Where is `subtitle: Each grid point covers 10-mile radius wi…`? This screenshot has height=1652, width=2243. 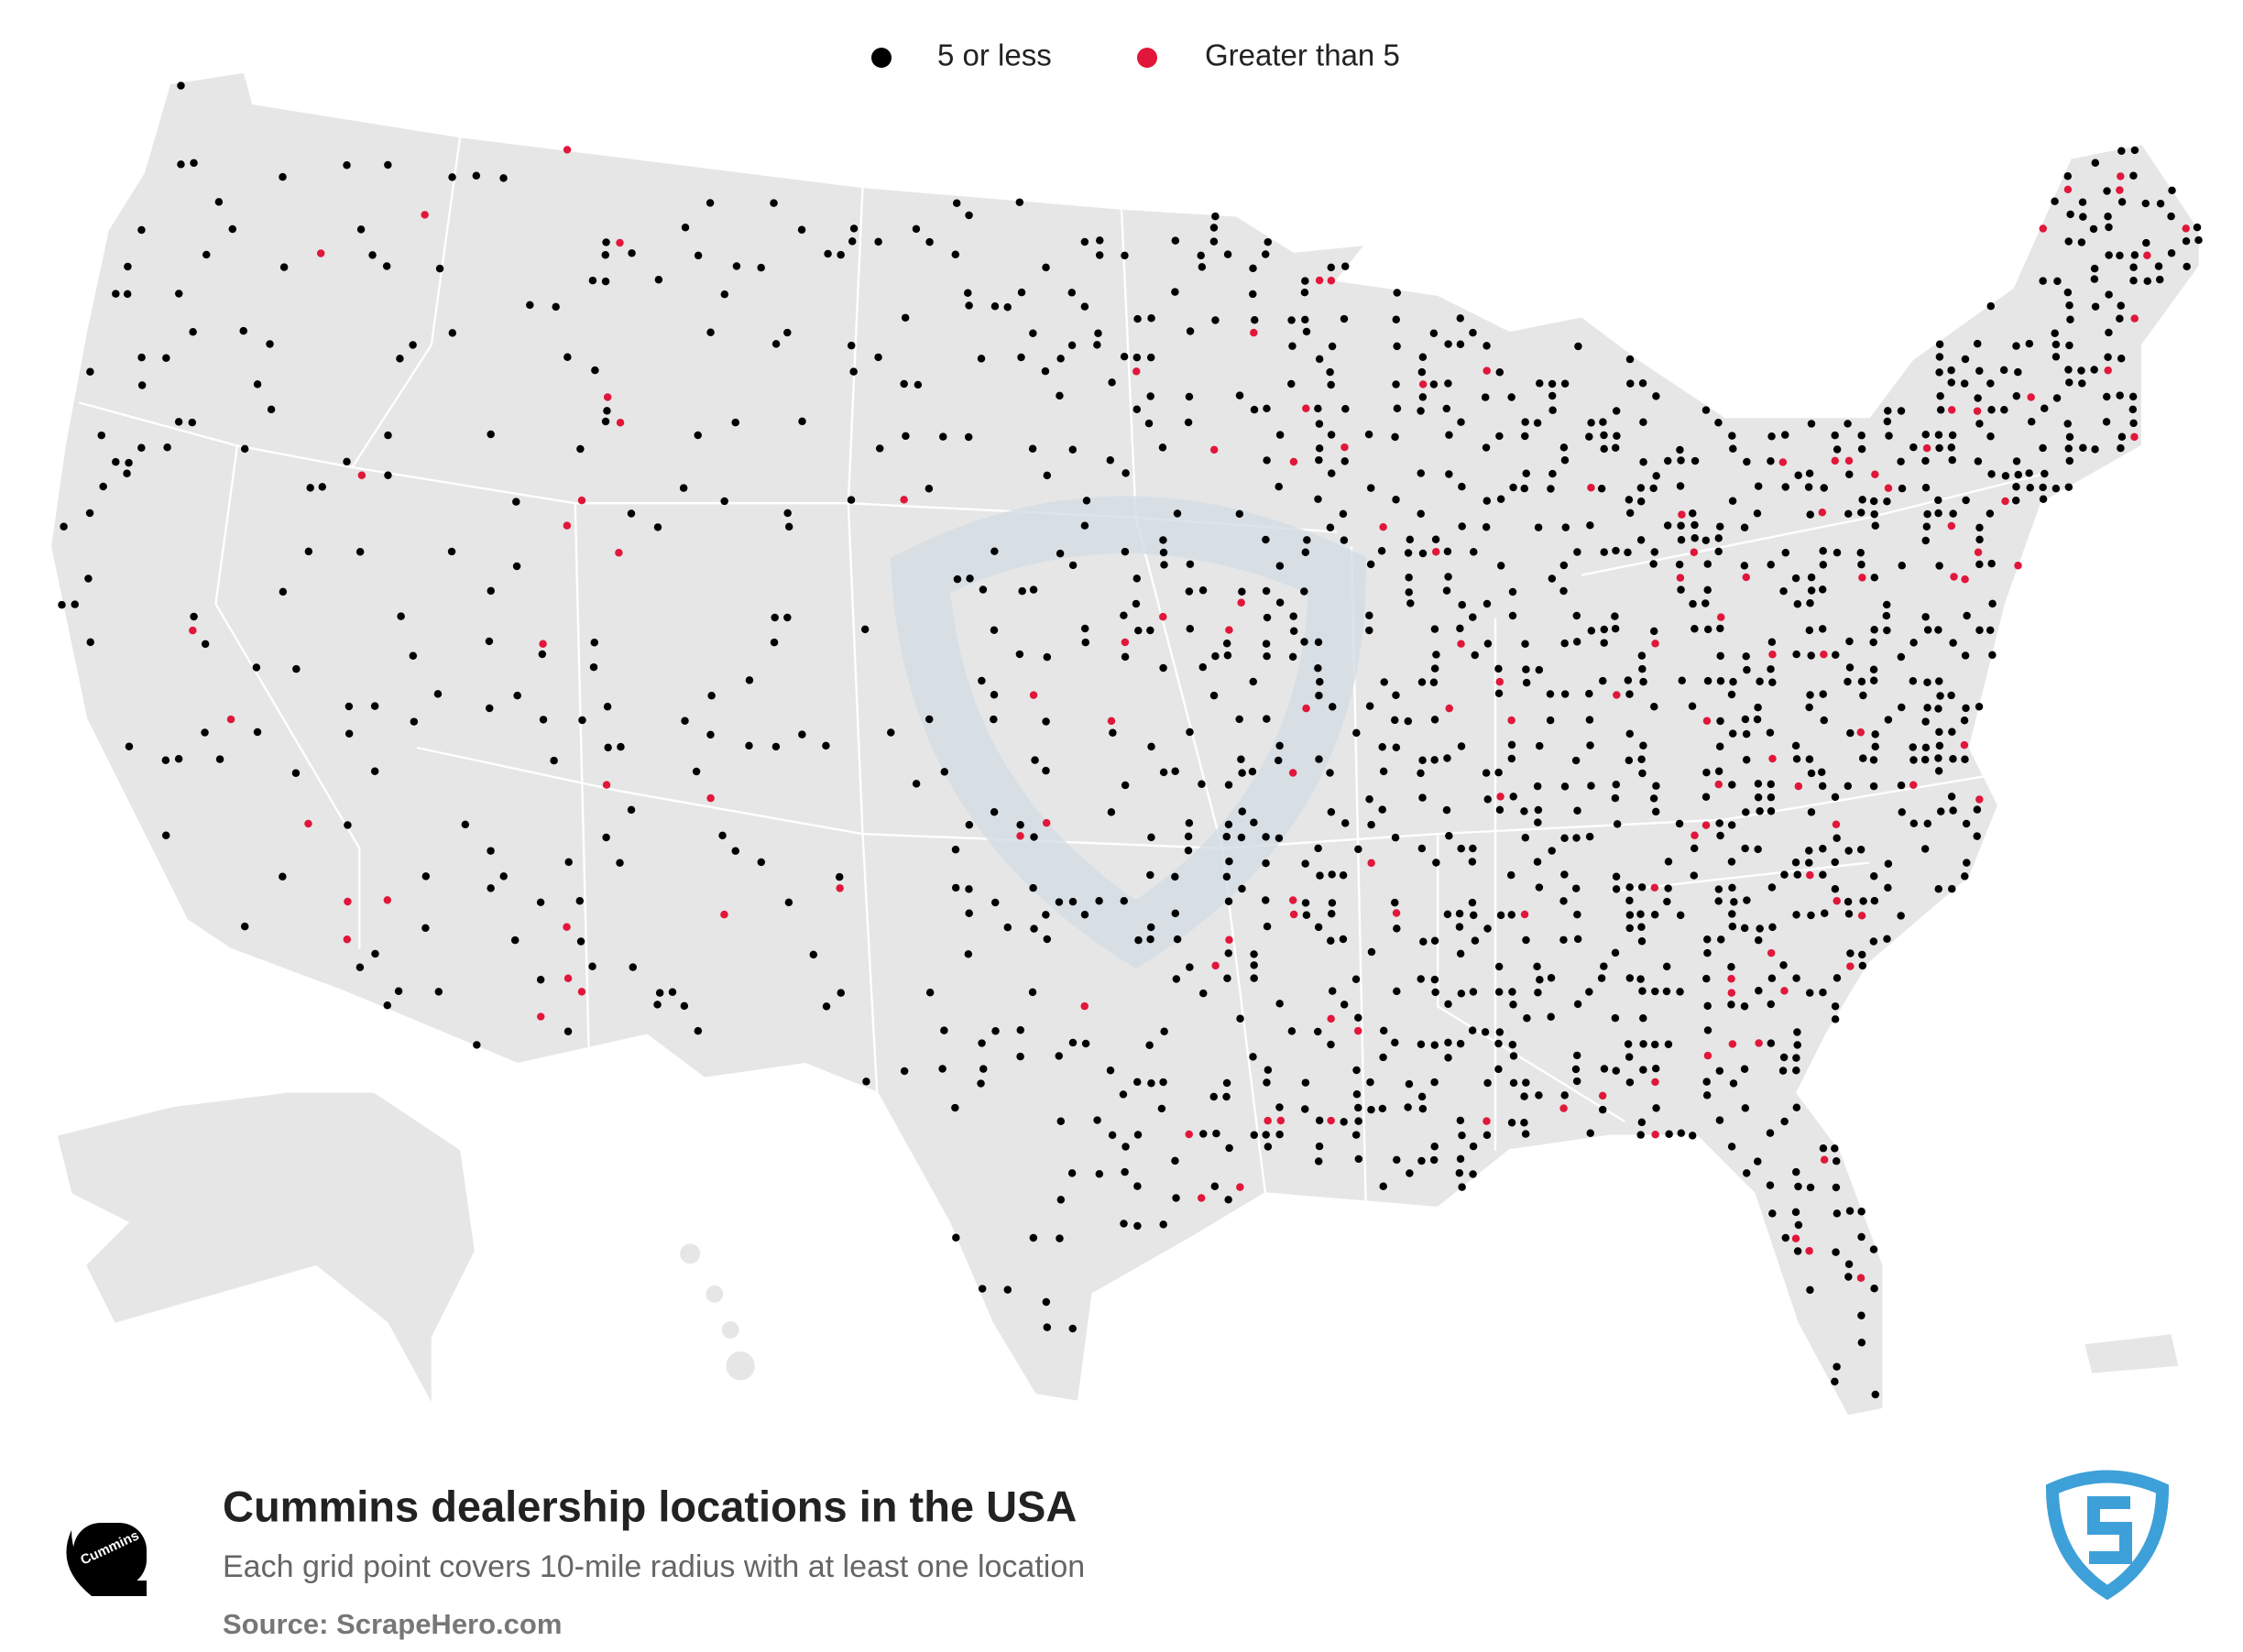 subtitle: Each grid point covers 10-mile radius wi… is located at coordinates (654, 1566).